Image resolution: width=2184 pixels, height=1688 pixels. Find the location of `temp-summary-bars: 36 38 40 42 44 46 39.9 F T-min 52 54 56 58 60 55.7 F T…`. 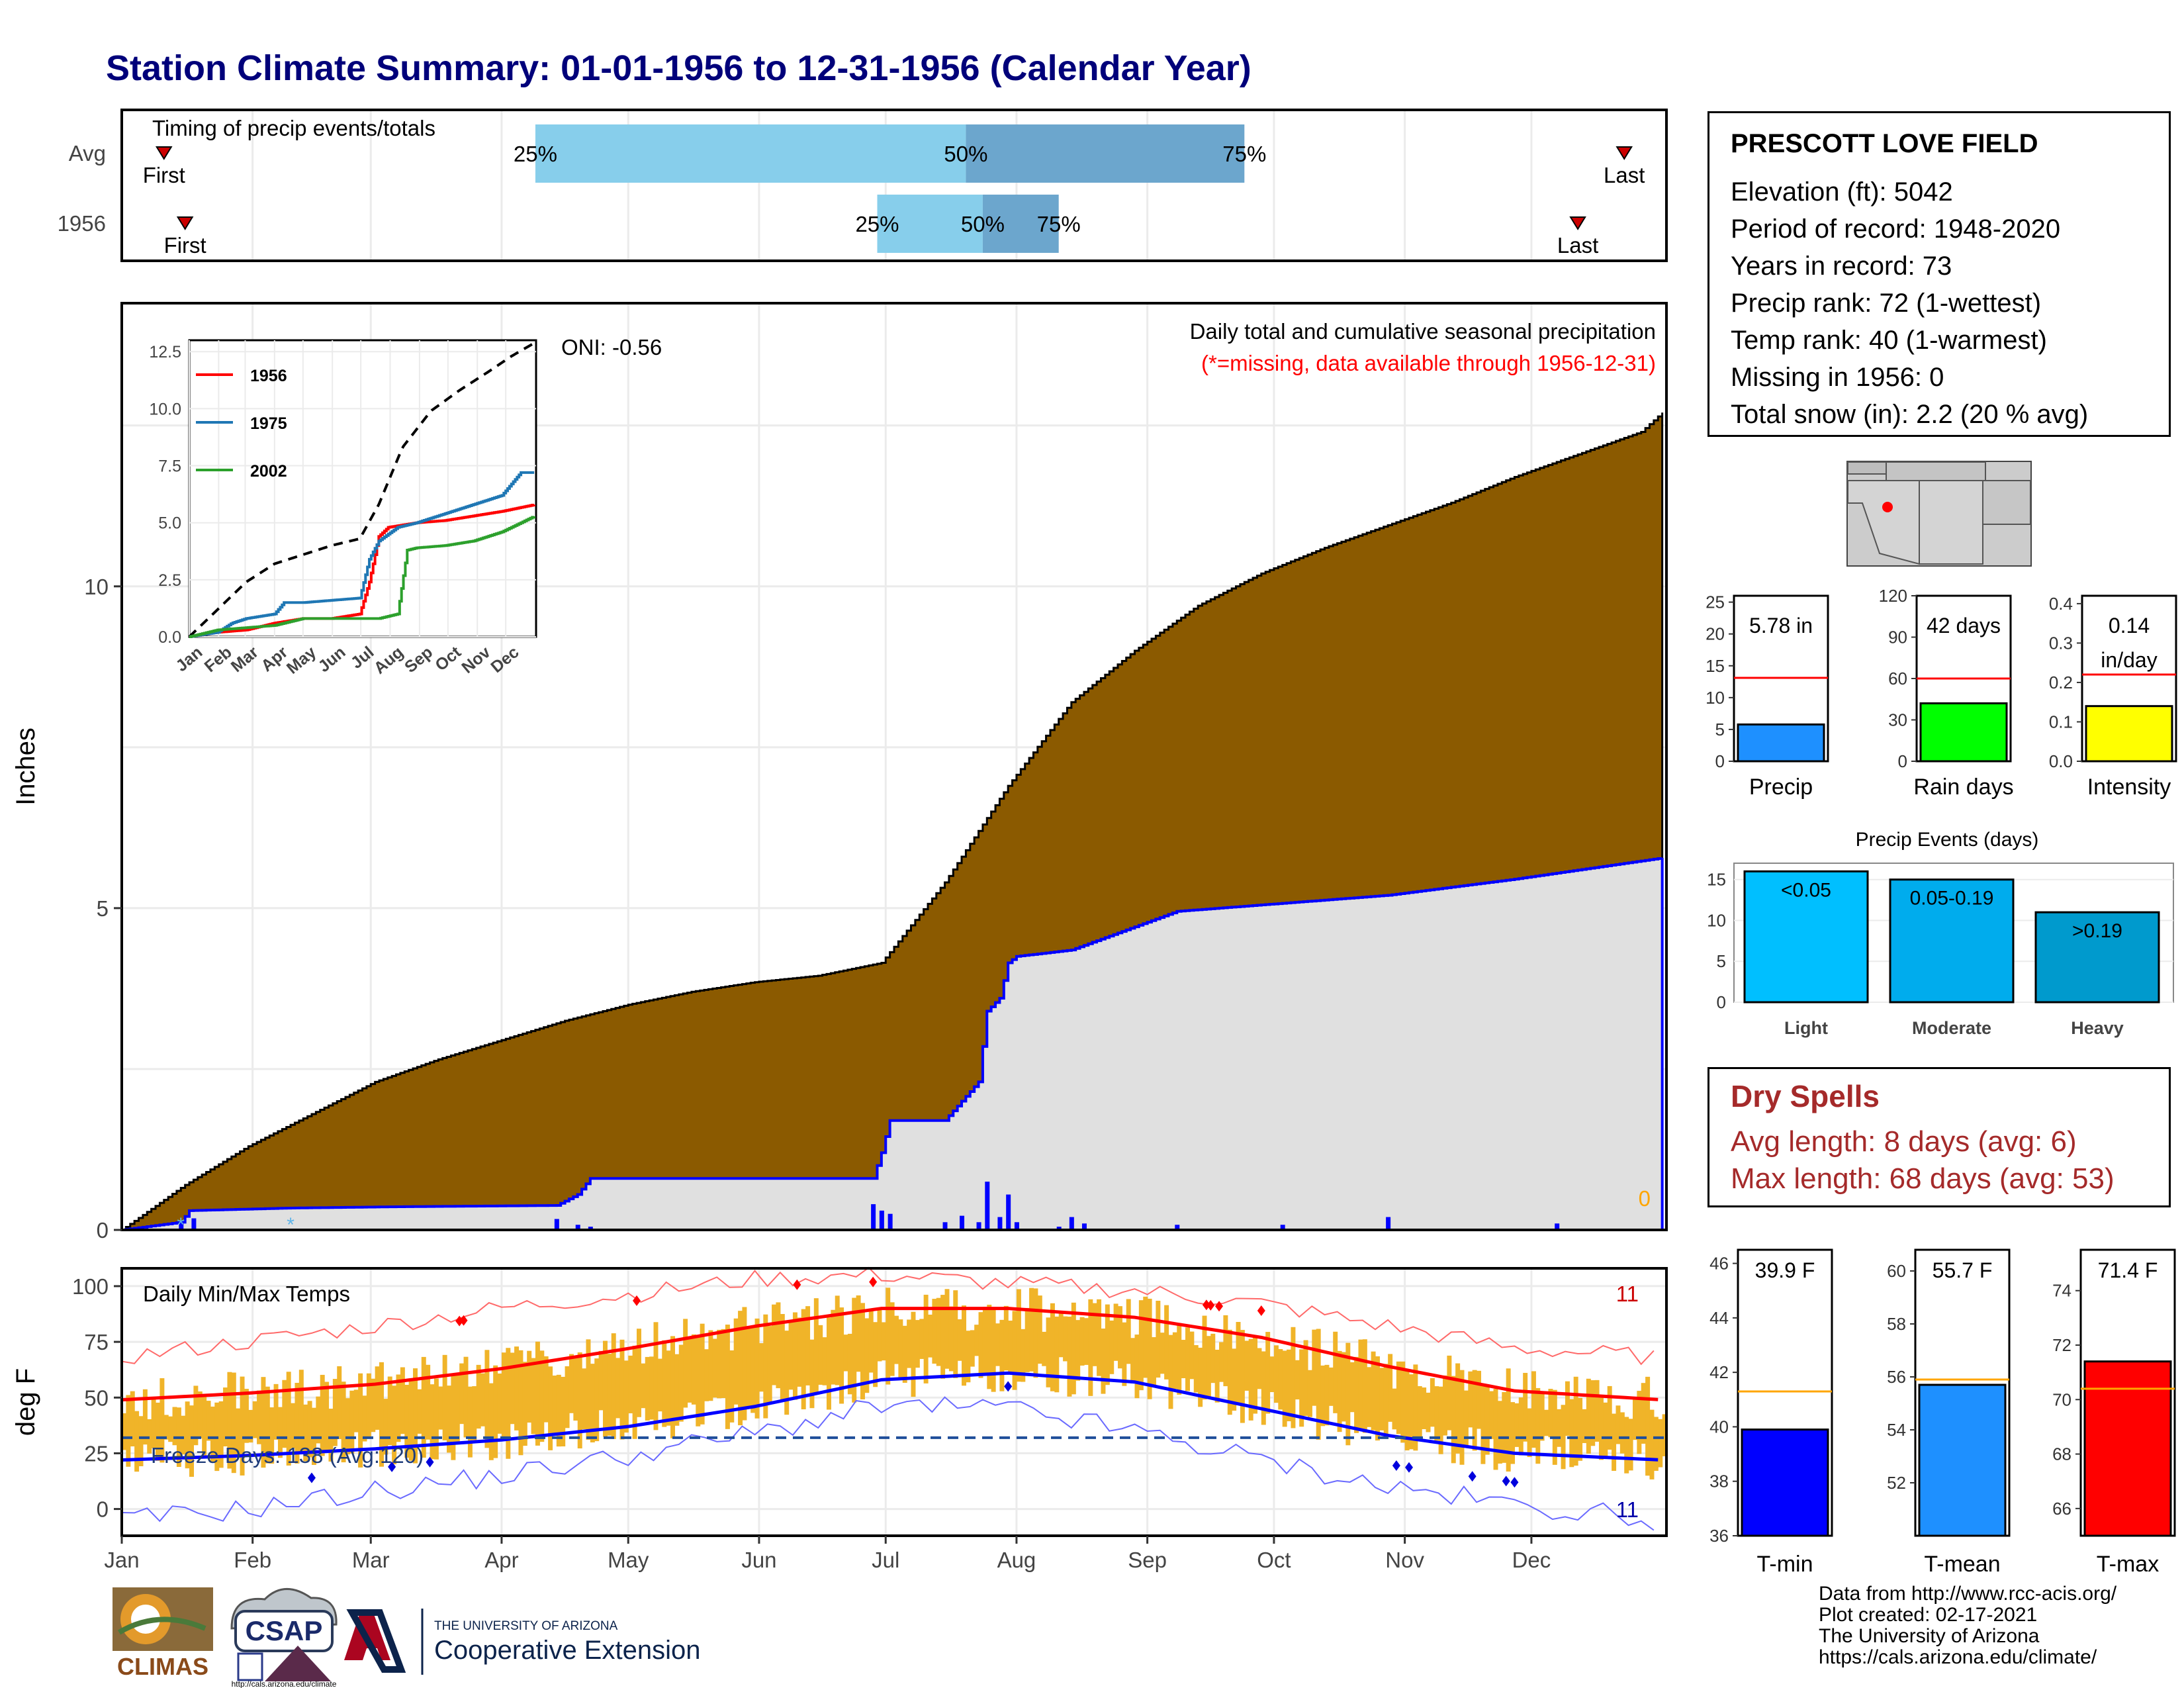

temp-summary-bars: 36 38 40 42 44 46 39.9 F T-min 52 54 56 58 60 55.7 F T… is located at coordinates (1942, 1412).